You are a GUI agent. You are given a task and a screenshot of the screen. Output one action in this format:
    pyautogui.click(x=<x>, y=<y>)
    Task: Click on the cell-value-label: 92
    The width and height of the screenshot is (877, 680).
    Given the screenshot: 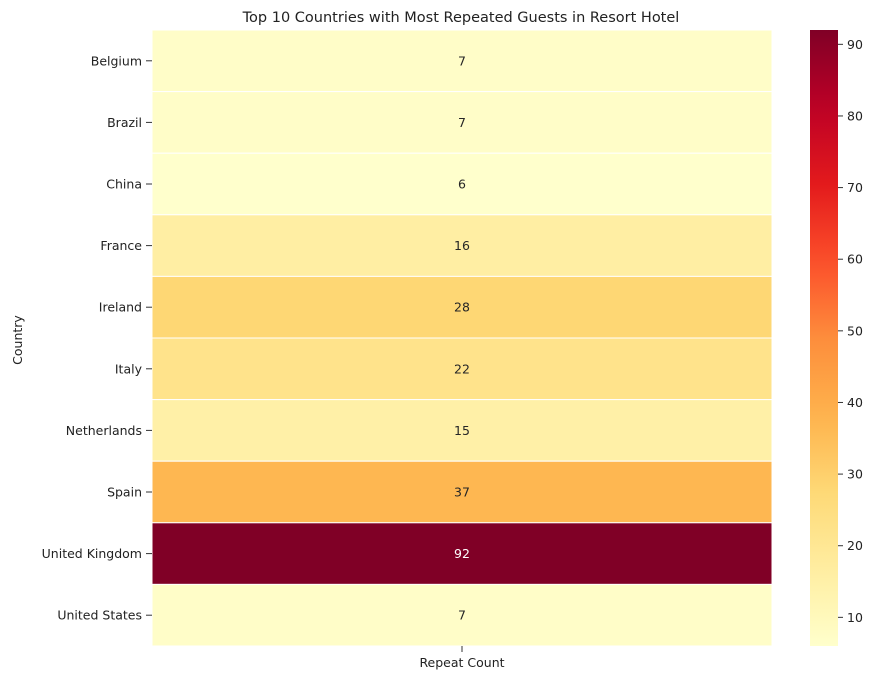 What is the action you would take?
    pyautogui.click(x=462, y=553)
    